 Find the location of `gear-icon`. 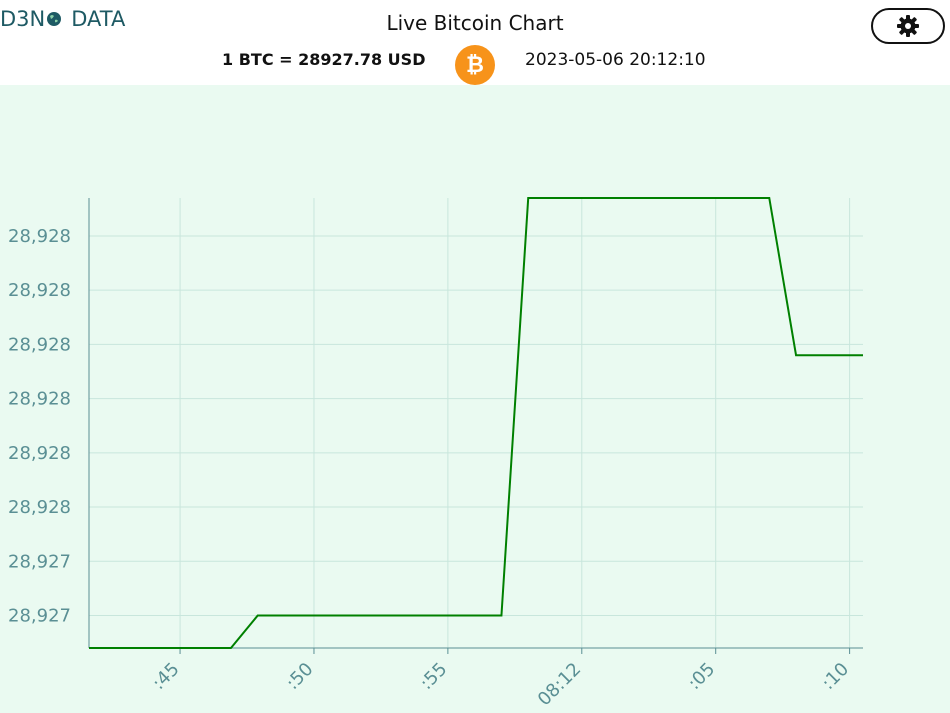

gear-icon is located at coordinates (908, 26).